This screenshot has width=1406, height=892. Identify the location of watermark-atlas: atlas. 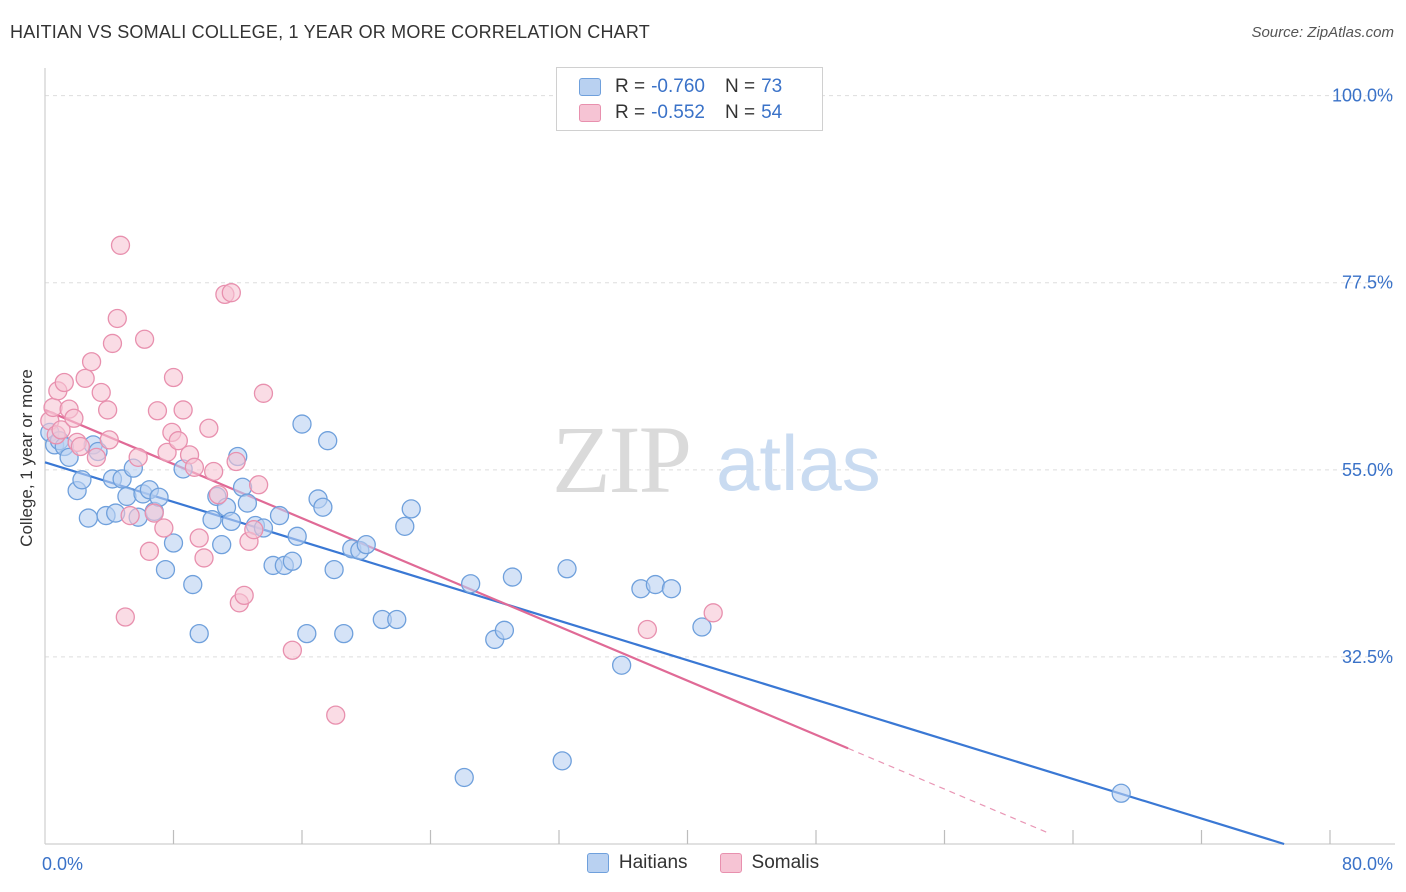
(798, 463).